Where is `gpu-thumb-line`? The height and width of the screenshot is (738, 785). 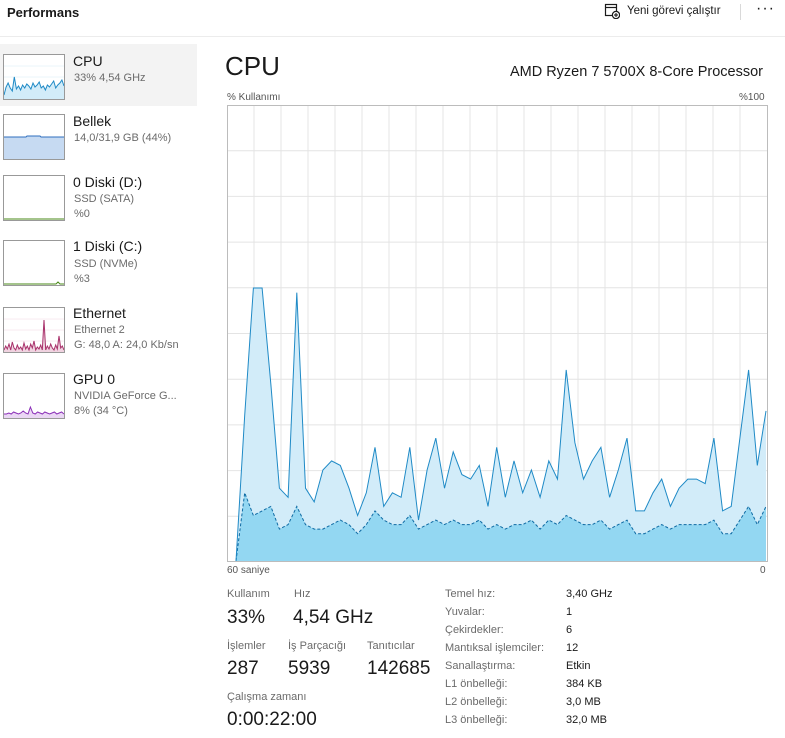 gpu-thumb-line is located at coordinates (34, 410).